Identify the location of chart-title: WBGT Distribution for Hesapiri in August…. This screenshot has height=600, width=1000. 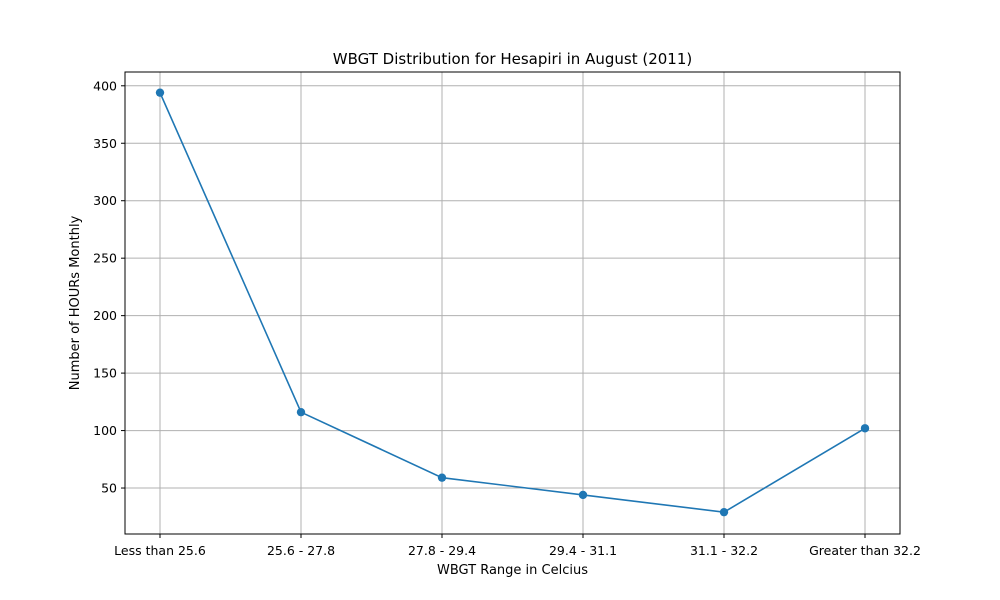
(512, 59).